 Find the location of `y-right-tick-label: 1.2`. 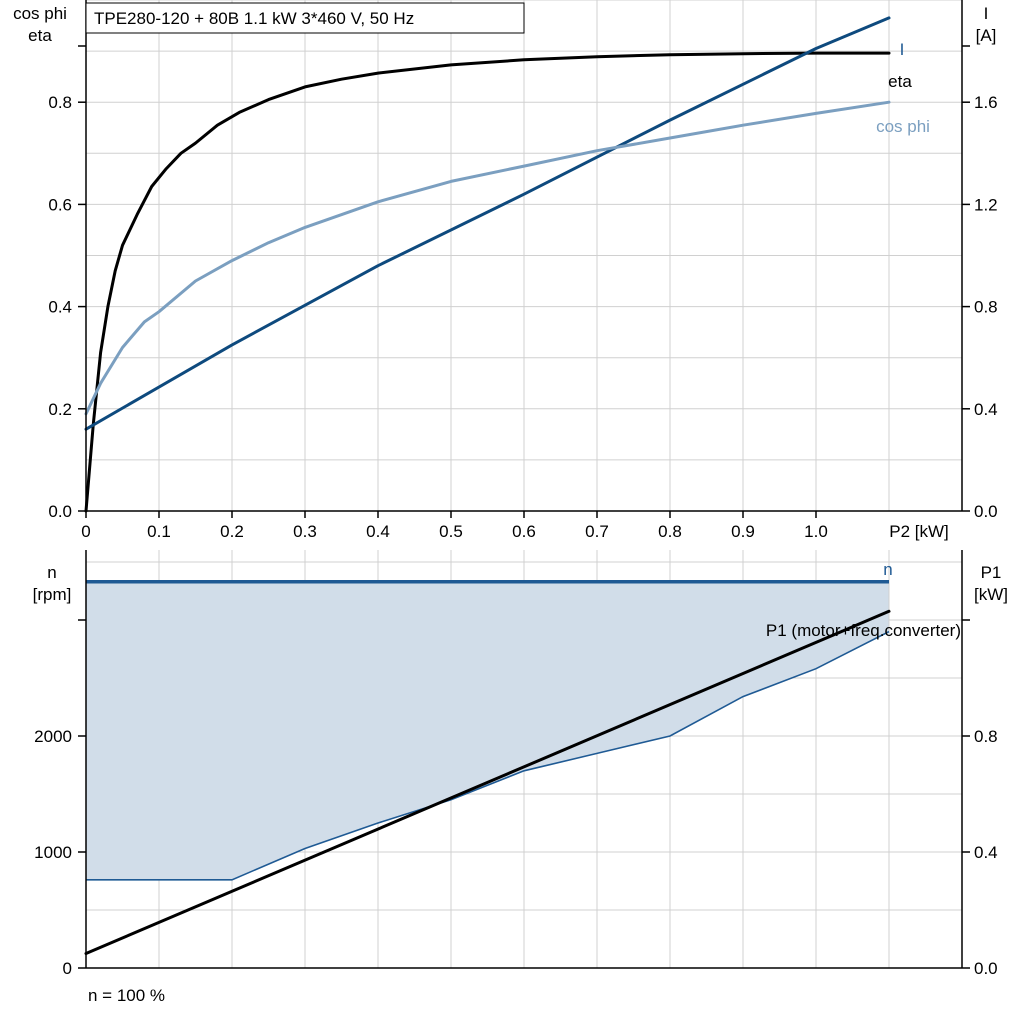

y-right-tick-label: 1.2 is located at coordinates (986, 204).